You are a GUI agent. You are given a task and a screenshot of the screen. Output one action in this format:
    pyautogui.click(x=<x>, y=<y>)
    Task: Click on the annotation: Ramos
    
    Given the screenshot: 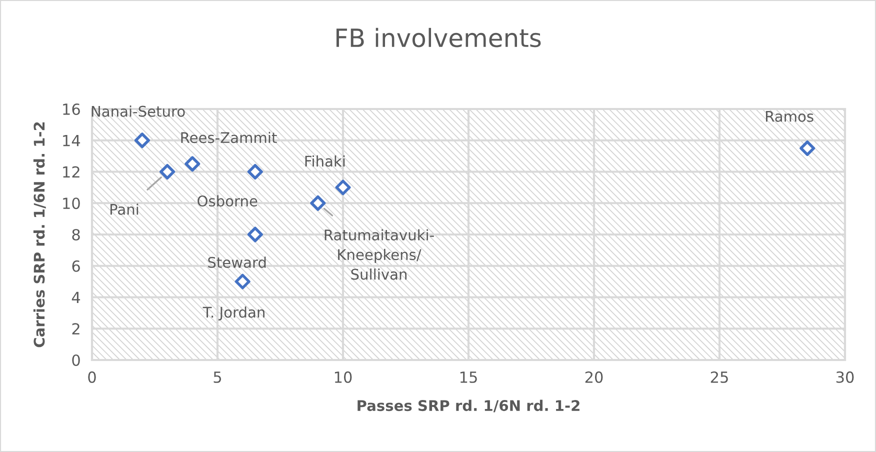 What is the action you would take?
    pyautogui.click(x=790, y=116)
    